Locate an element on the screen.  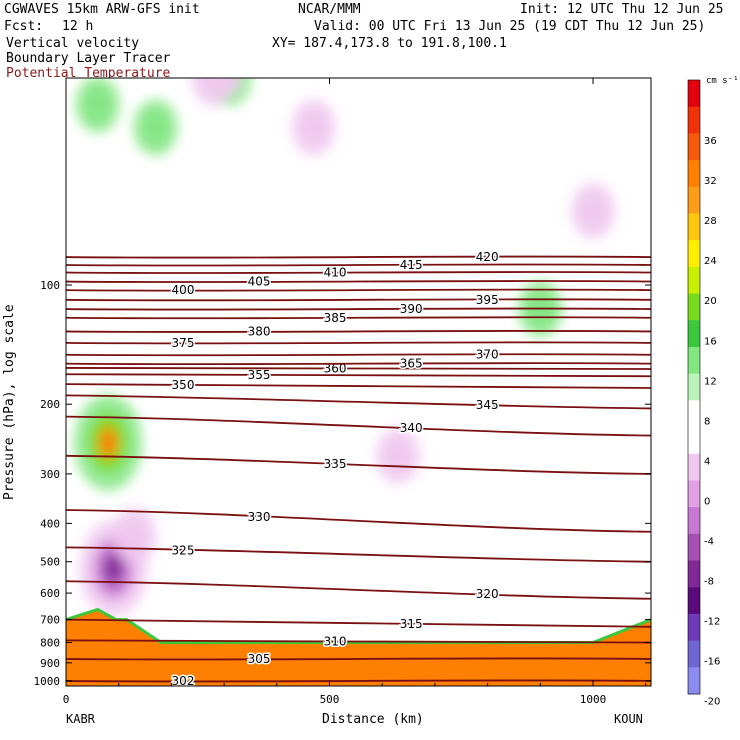
field-vertical-velocity: Vertical velocity is located at coordinates (73, 43).